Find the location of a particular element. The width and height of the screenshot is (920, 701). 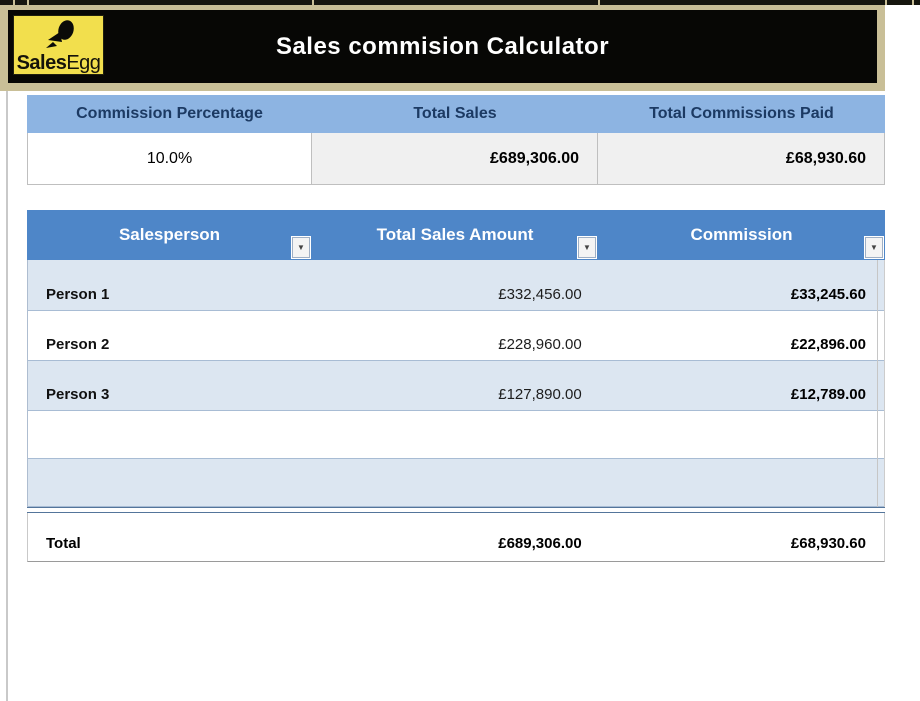

summary-values-row: 10.0% £689,306.00 £68,930.60 is located at coordinates (456, 159).